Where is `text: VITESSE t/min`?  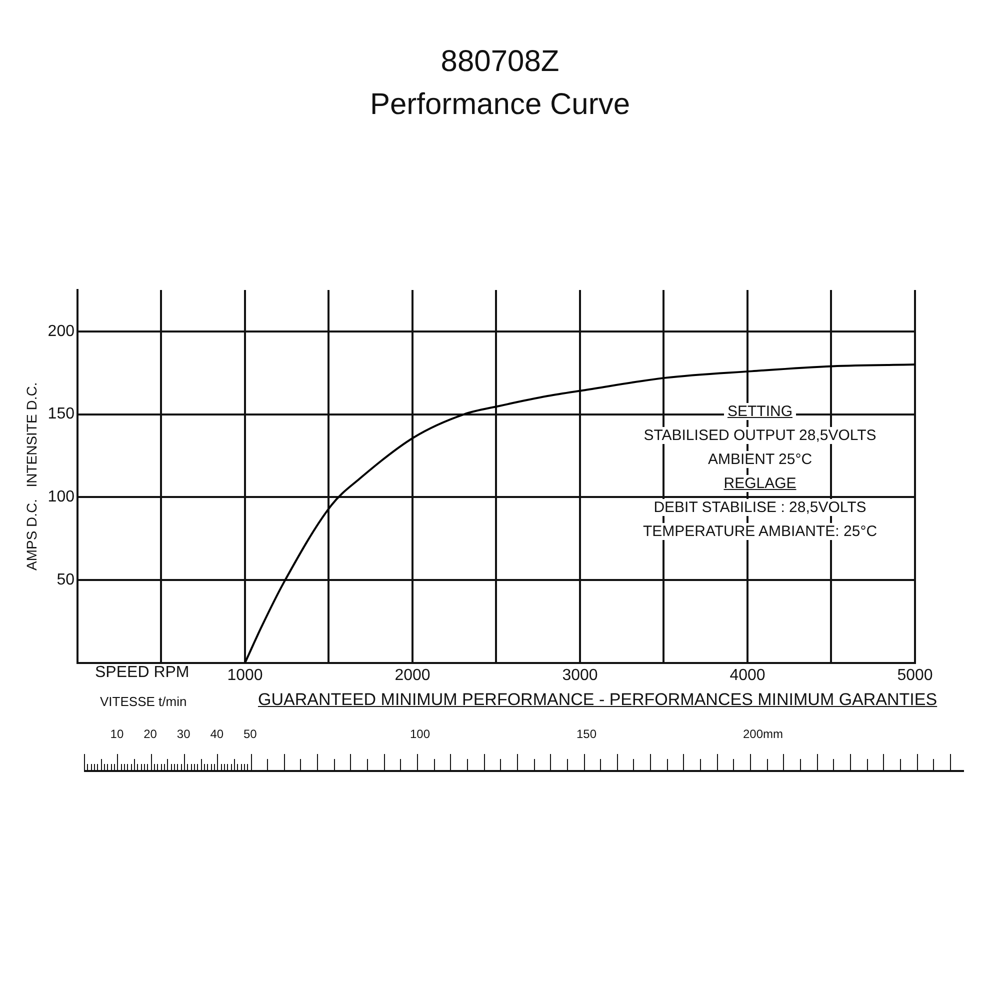 text: VITESSE t/min is located at coordinates (143, 701).